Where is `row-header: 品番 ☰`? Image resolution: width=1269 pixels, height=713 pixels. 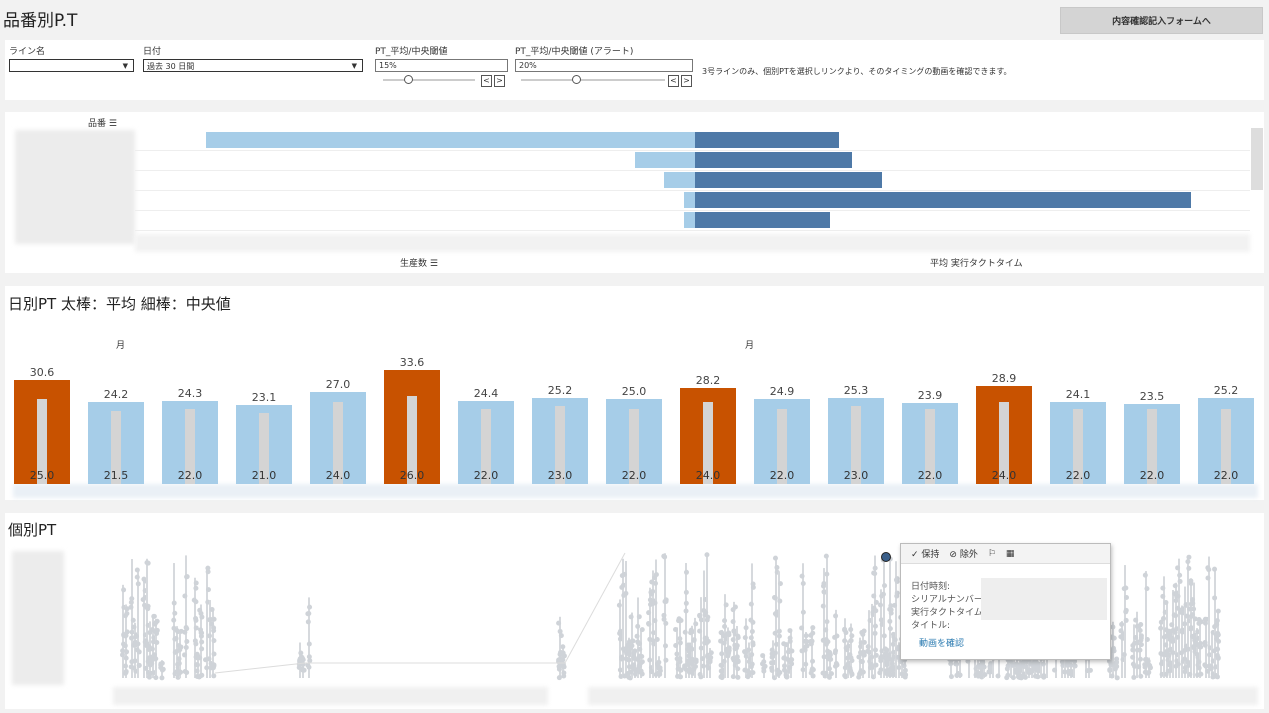
row-header: 品番 ☰ is located at coordinates (102, 124).